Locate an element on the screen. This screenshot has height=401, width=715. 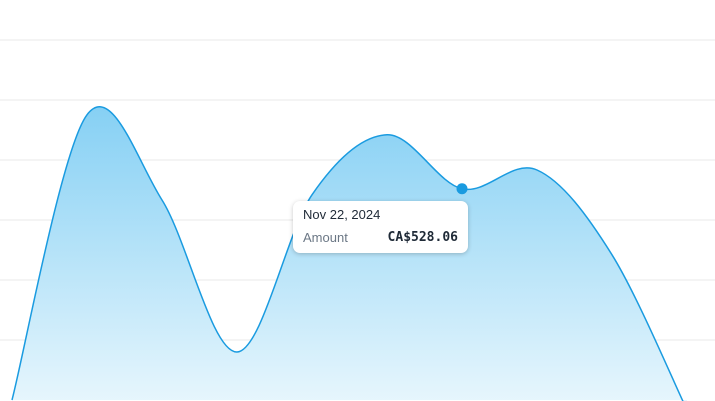
tooltip-date: Nov 22, 2024 is located at coordinates (342, 214).